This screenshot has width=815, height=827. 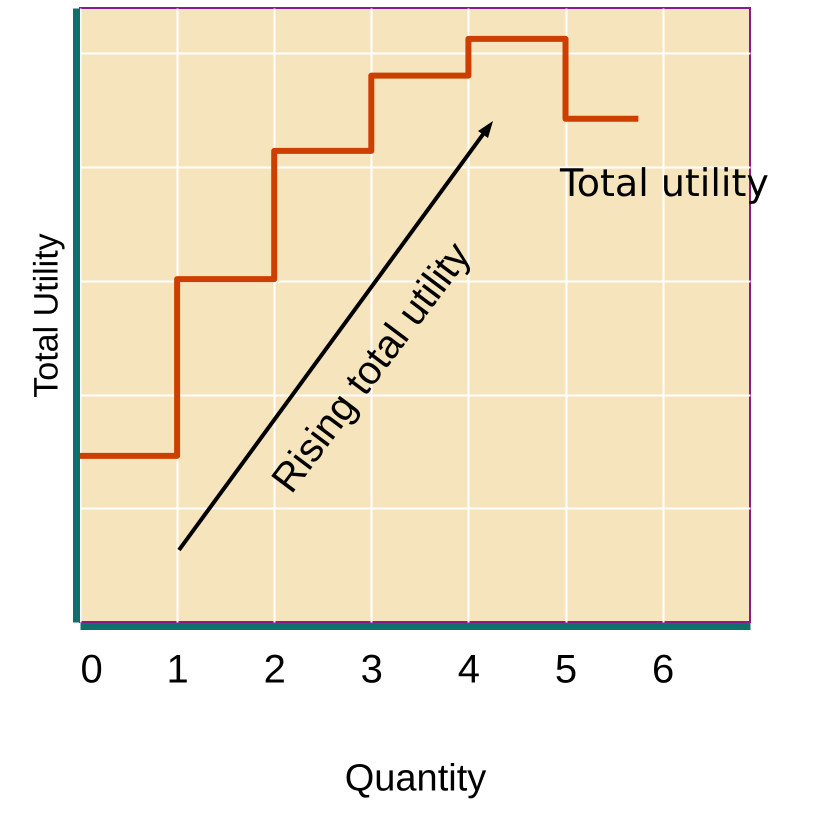 What do you see at coordinates (177, 670) in the screenshot?
I see `x-tick-label: 1` at bounding box center [177, 670].